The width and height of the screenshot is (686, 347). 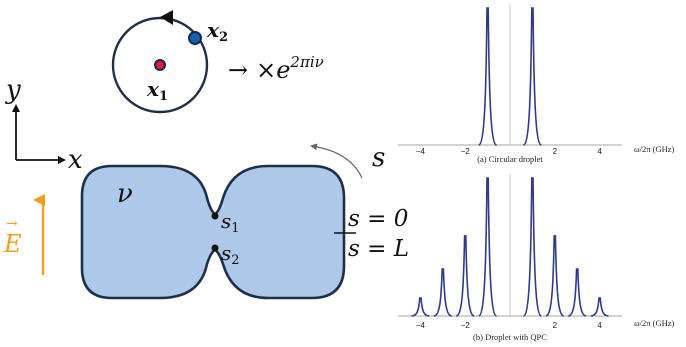 I want to click on electric-field: E →, so click(x=24, y=234).